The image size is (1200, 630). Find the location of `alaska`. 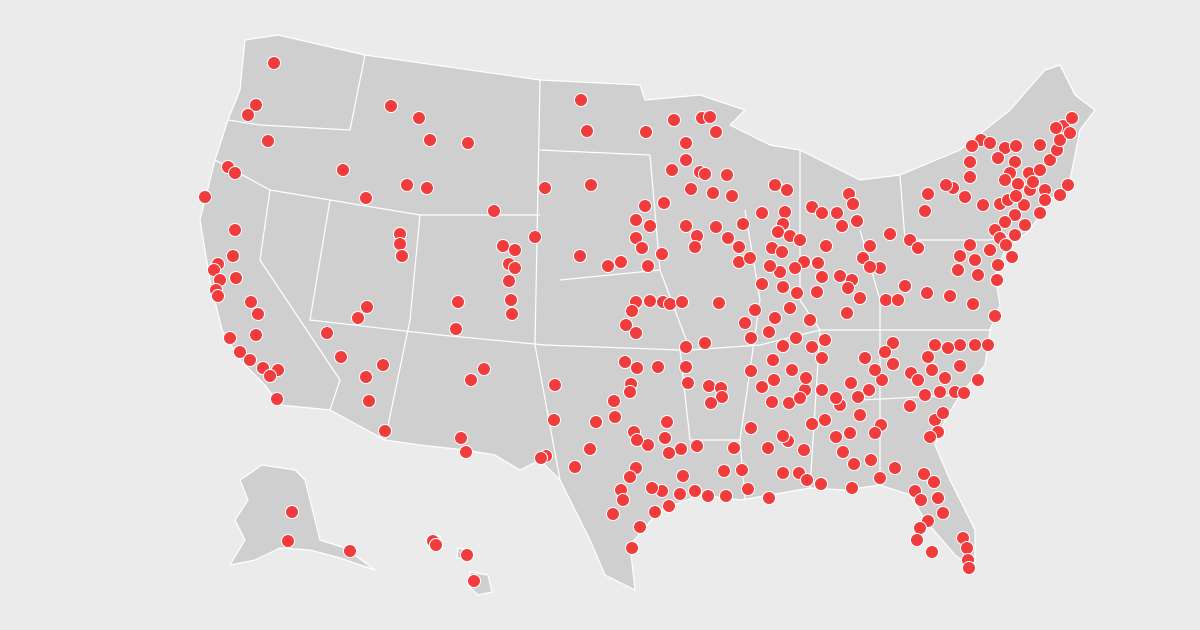

alaska is located at coordinates (302, 517).